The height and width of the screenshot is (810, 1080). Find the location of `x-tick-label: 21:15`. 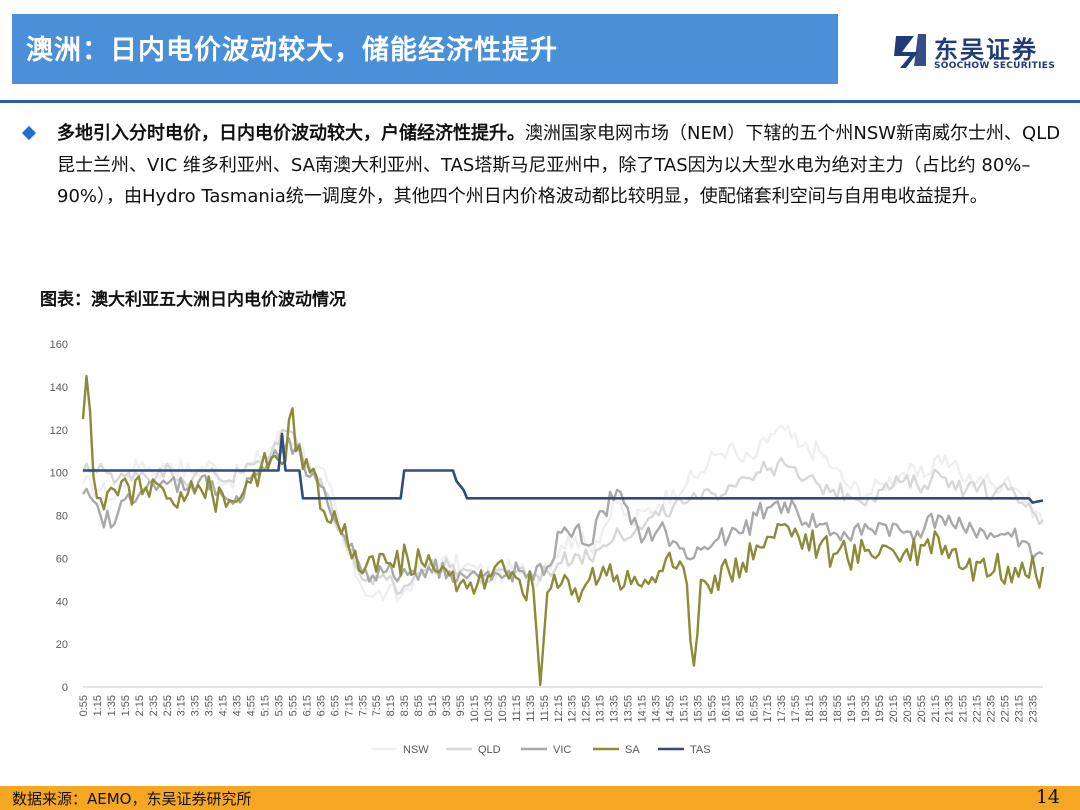

x-tick-label: 21:15 is located at coordinates (936, 709).